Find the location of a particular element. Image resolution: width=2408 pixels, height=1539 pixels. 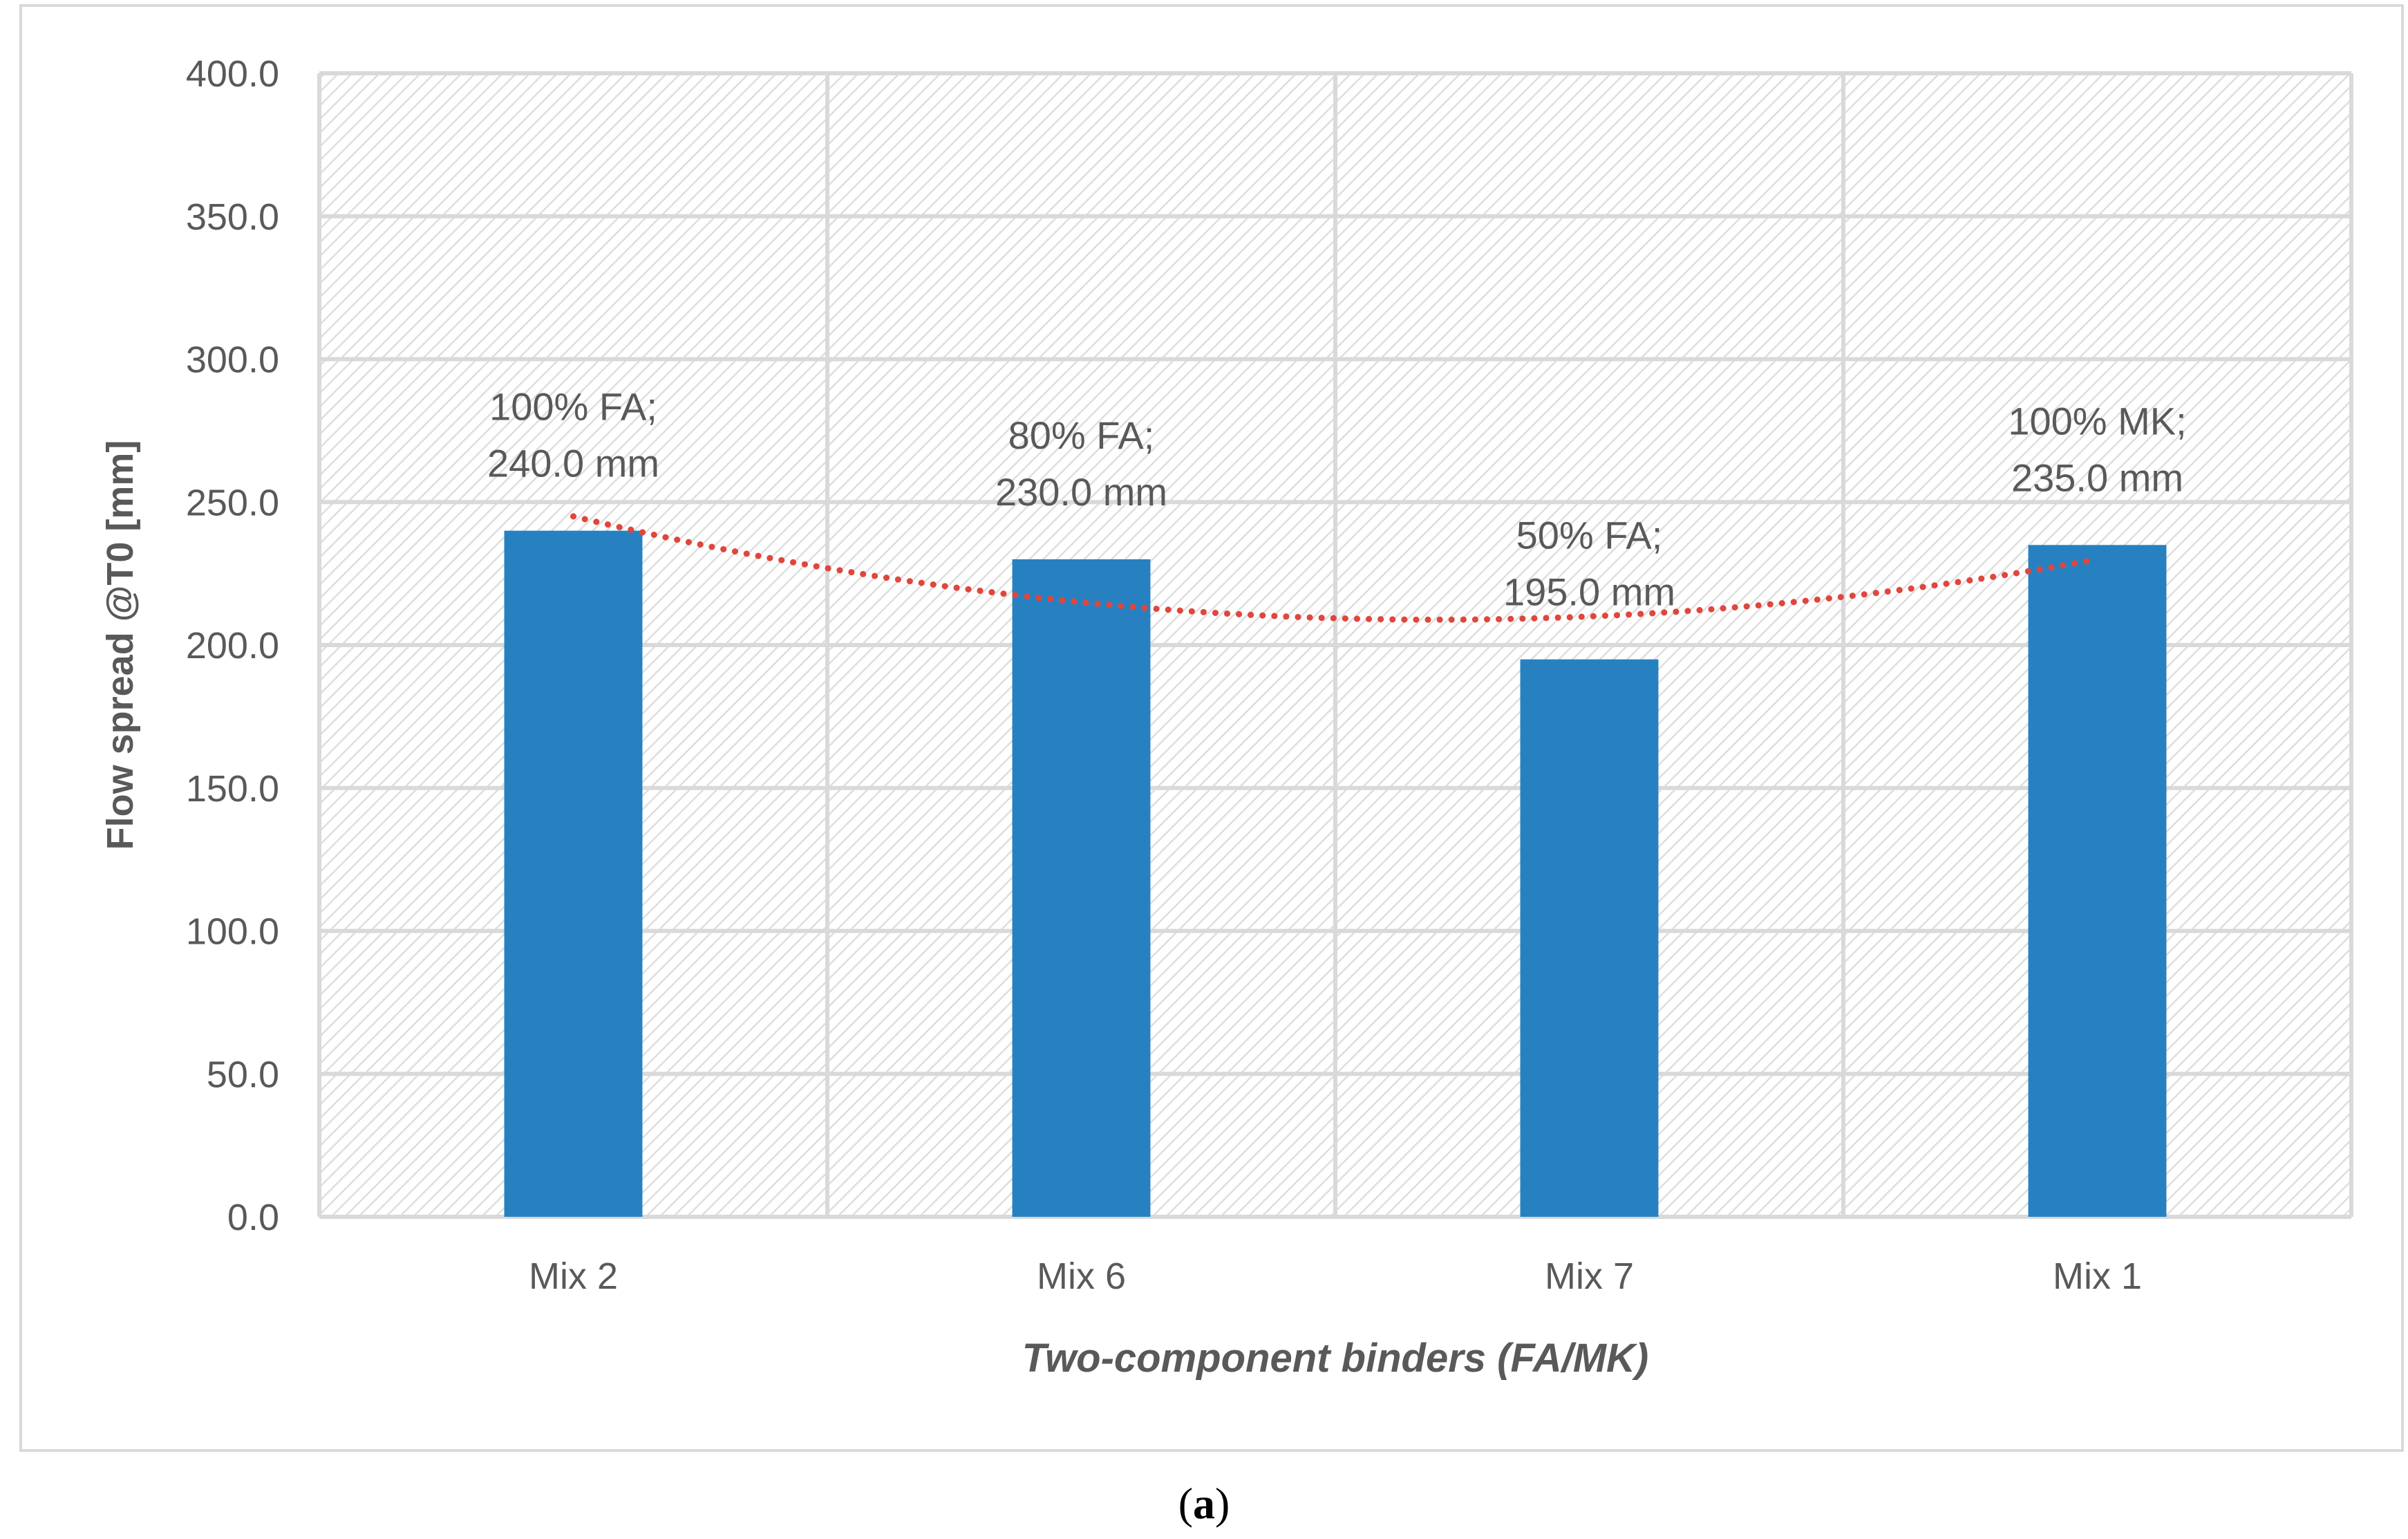

data-label: 50% FA; is located at coordinates (1589, 535).